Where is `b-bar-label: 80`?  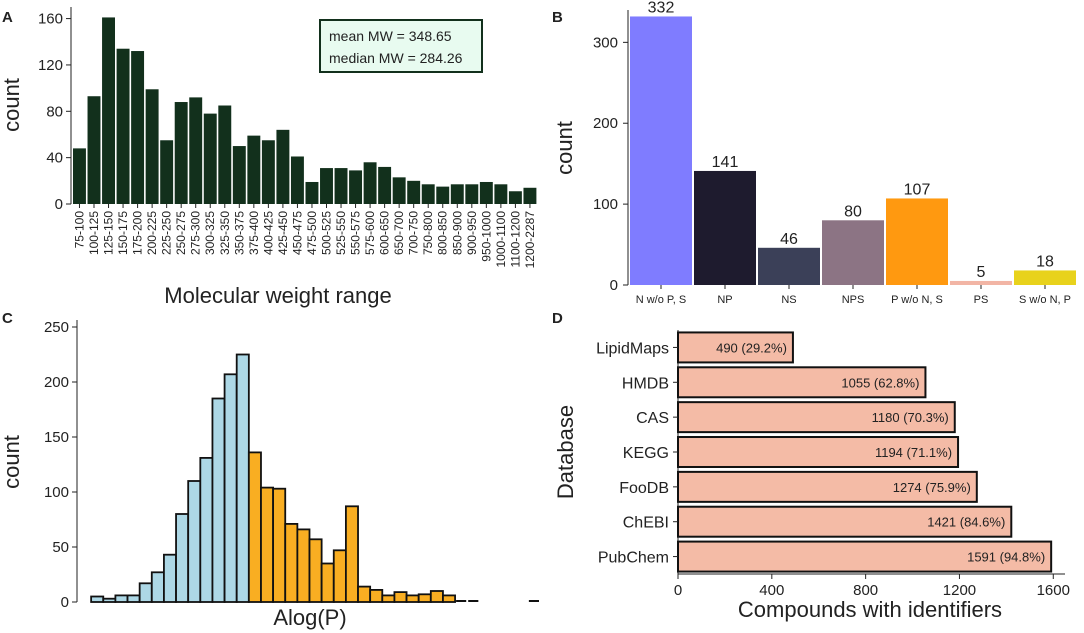 b-bar-label: 80 is located at coordinates (853, 211).